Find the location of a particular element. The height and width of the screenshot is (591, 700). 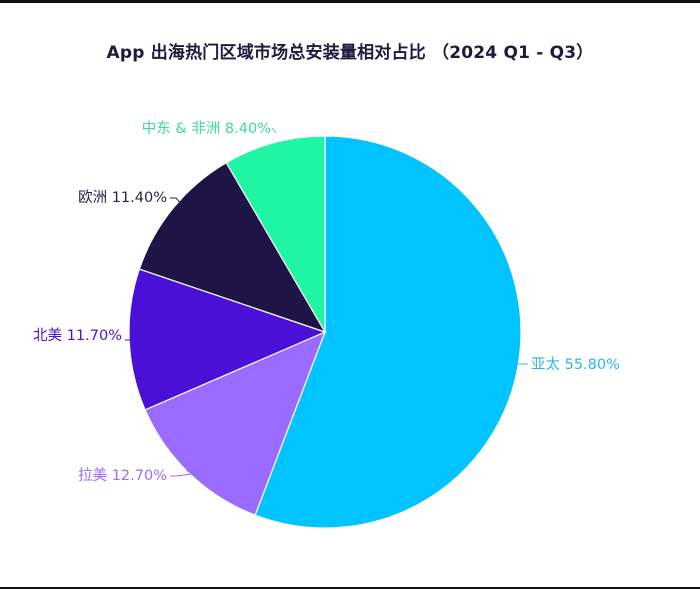

slice-label-1: 拉美 12.70% is located at coordinates (122, 475).